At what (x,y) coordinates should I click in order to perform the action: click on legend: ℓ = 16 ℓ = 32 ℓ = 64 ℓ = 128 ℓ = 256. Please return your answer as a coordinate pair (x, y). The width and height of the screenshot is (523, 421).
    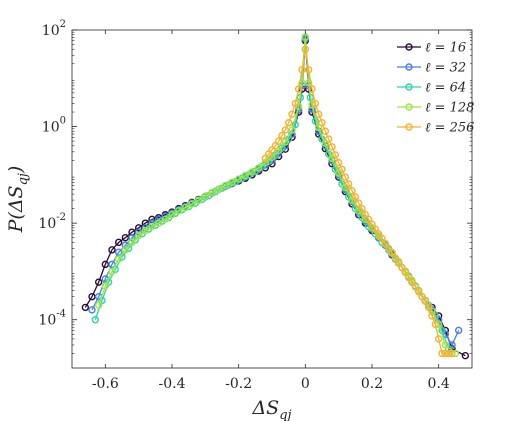
    Looking at the image, I should click on (433, 87).